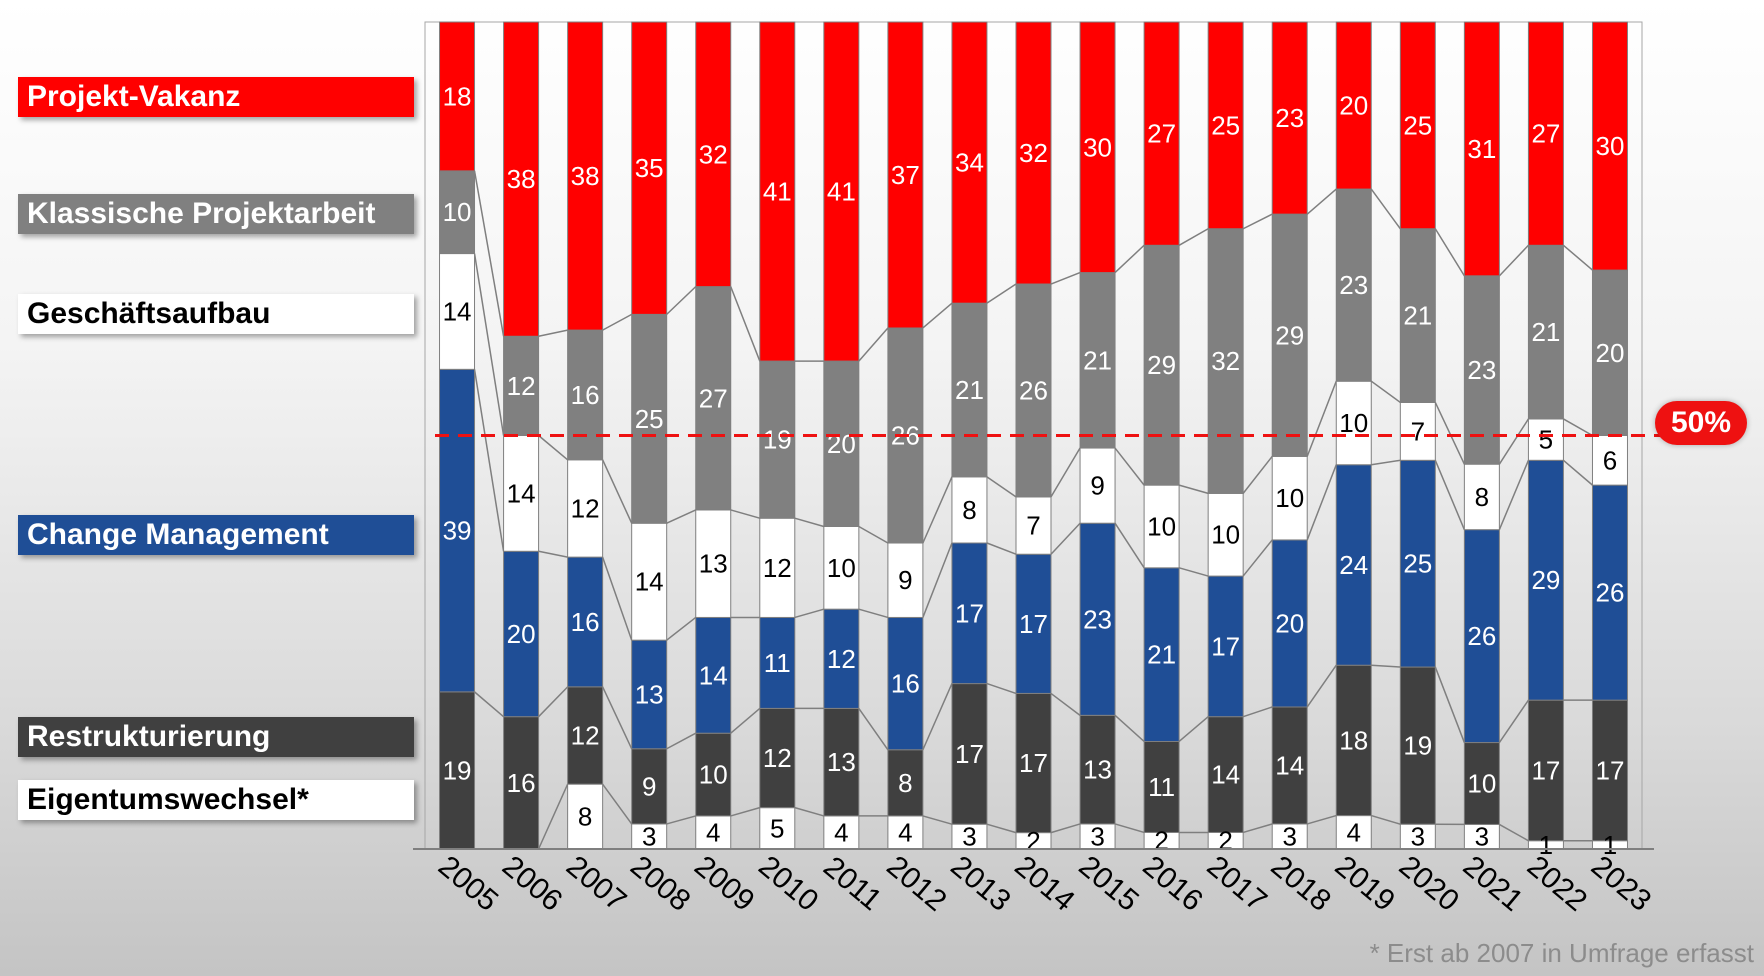  What do you see at coordinates (1353, 565) in the screenshot?
I see `data-label: 24` at bounding box center [1353, 565].